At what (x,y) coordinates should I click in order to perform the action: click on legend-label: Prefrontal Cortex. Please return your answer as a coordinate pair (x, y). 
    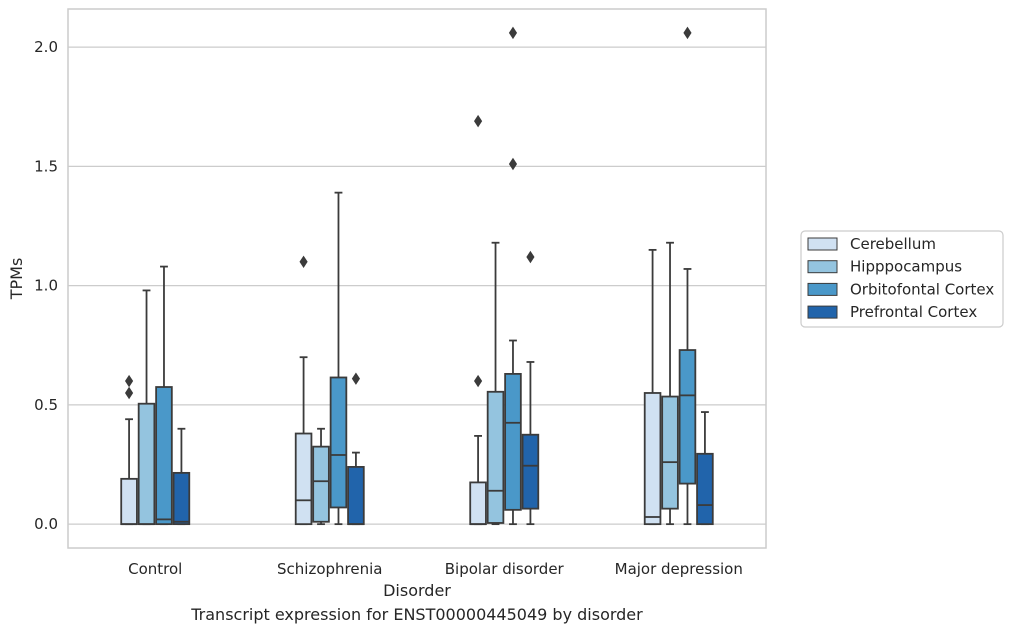
    Looking at the image, I should click on (913, 312).